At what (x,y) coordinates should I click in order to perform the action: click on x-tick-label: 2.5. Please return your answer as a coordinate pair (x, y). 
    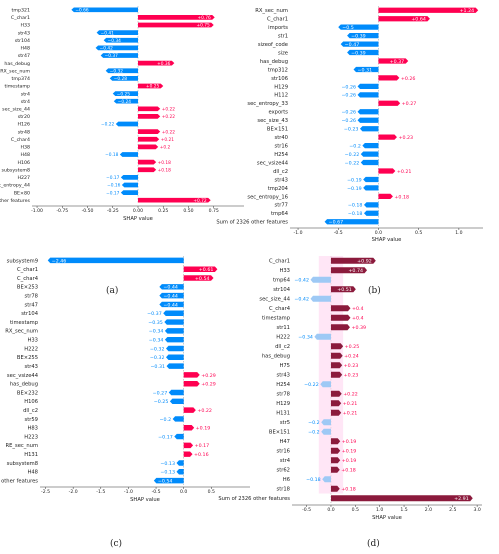
    Looking at the image, I should click on (452, 510).